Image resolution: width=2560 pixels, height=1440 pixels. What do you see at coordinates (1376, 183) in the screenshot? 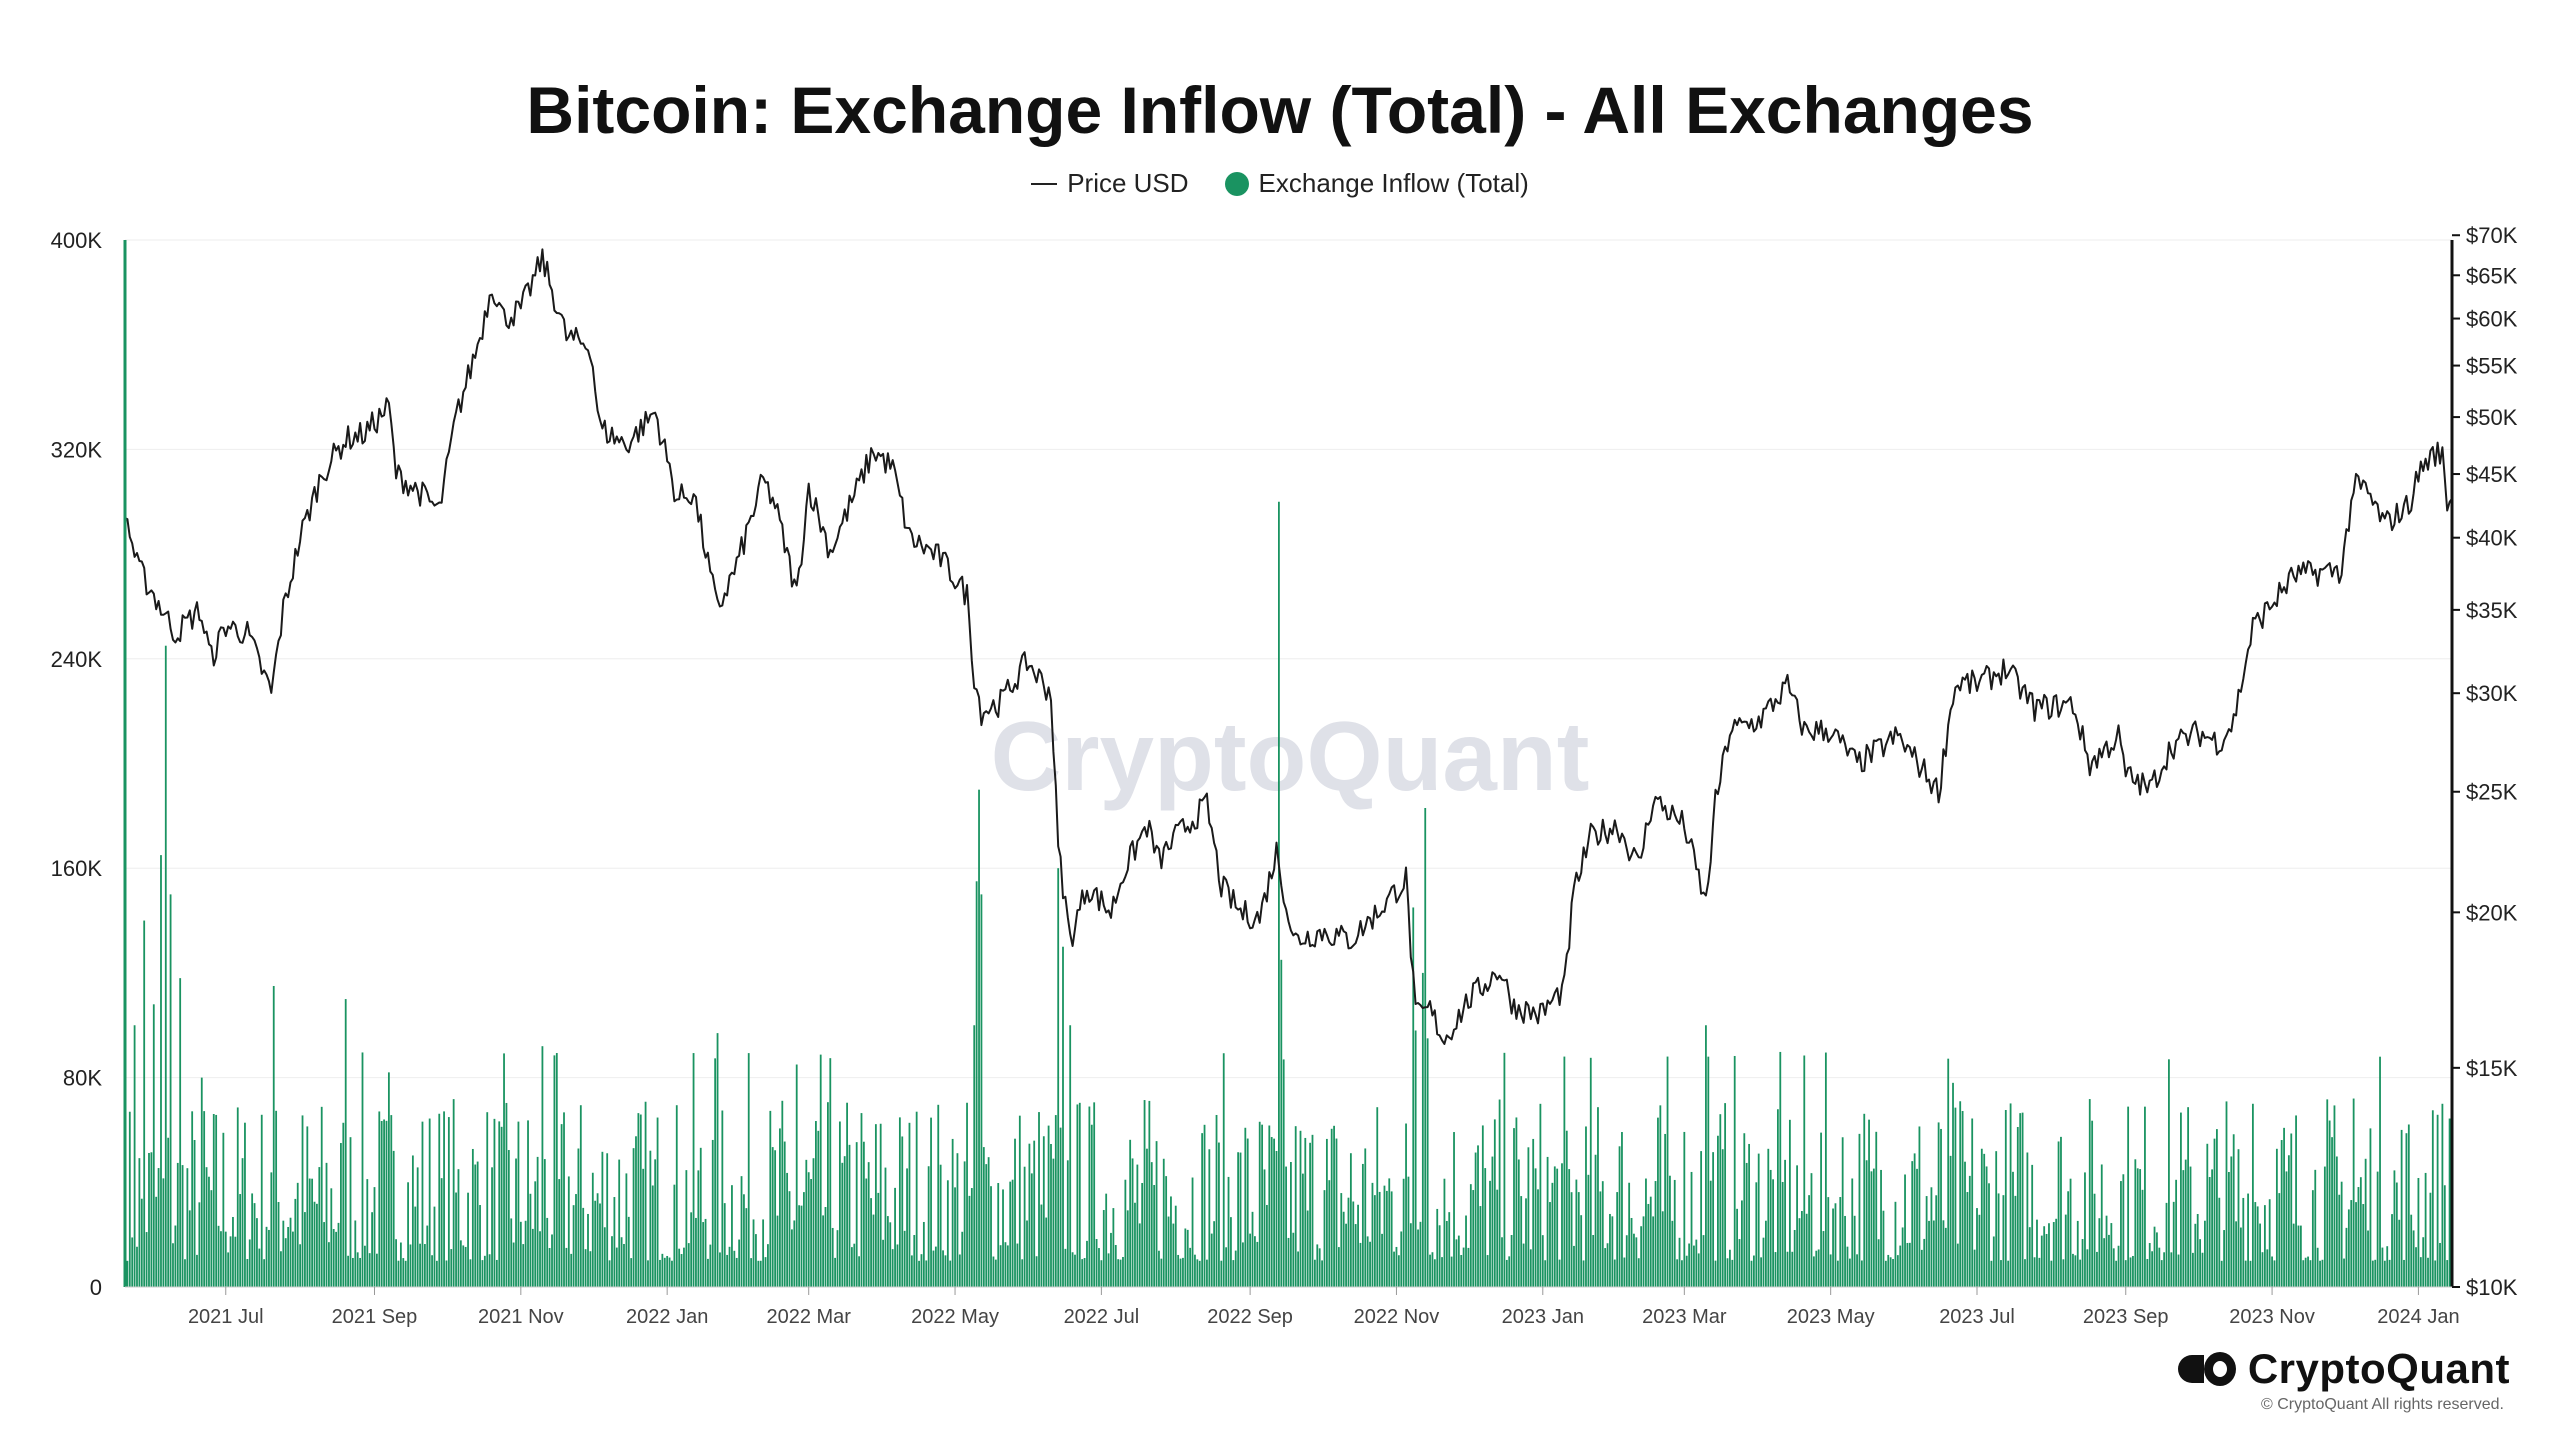
I see `legend-item-inflow: Exchange Inflow (Total)` at bounding box center [1376, 183].